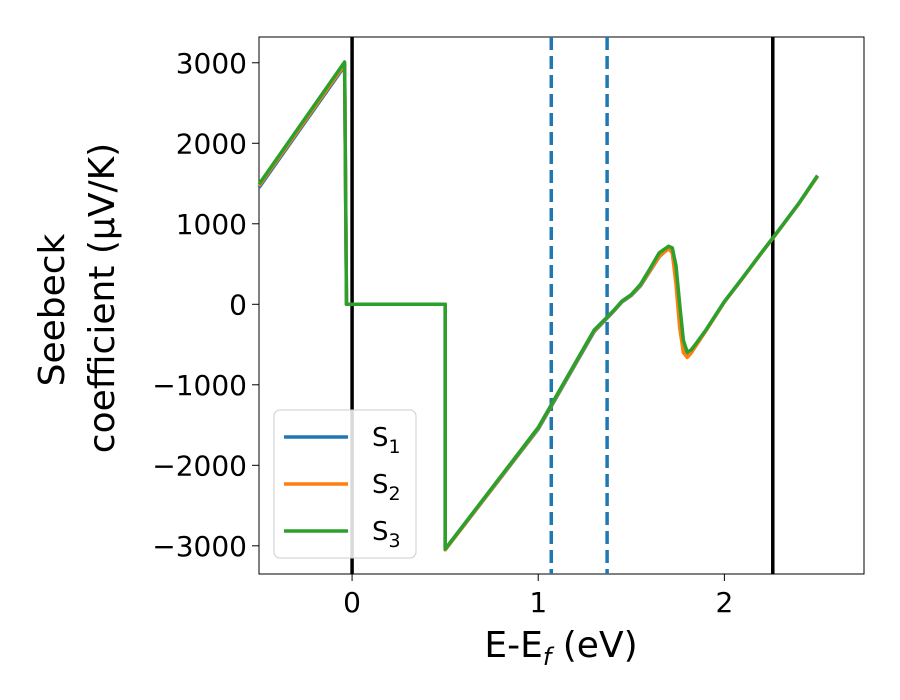 This screenshot has height=700, width=900. Describe the element at coordinates (238, 304) in the screenshot. I see `y-tick-label: 0` at that location.